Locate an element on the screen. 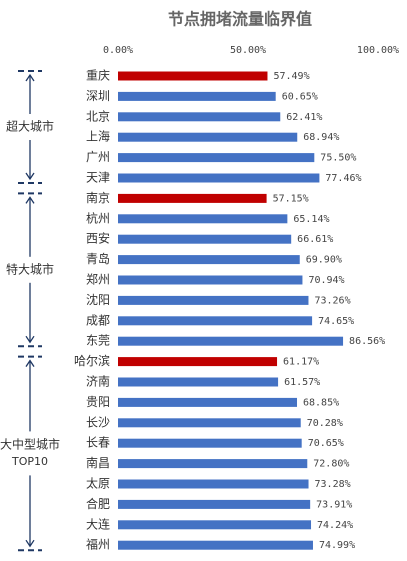  category-label: 福州 is located at coordinates (98, 544).